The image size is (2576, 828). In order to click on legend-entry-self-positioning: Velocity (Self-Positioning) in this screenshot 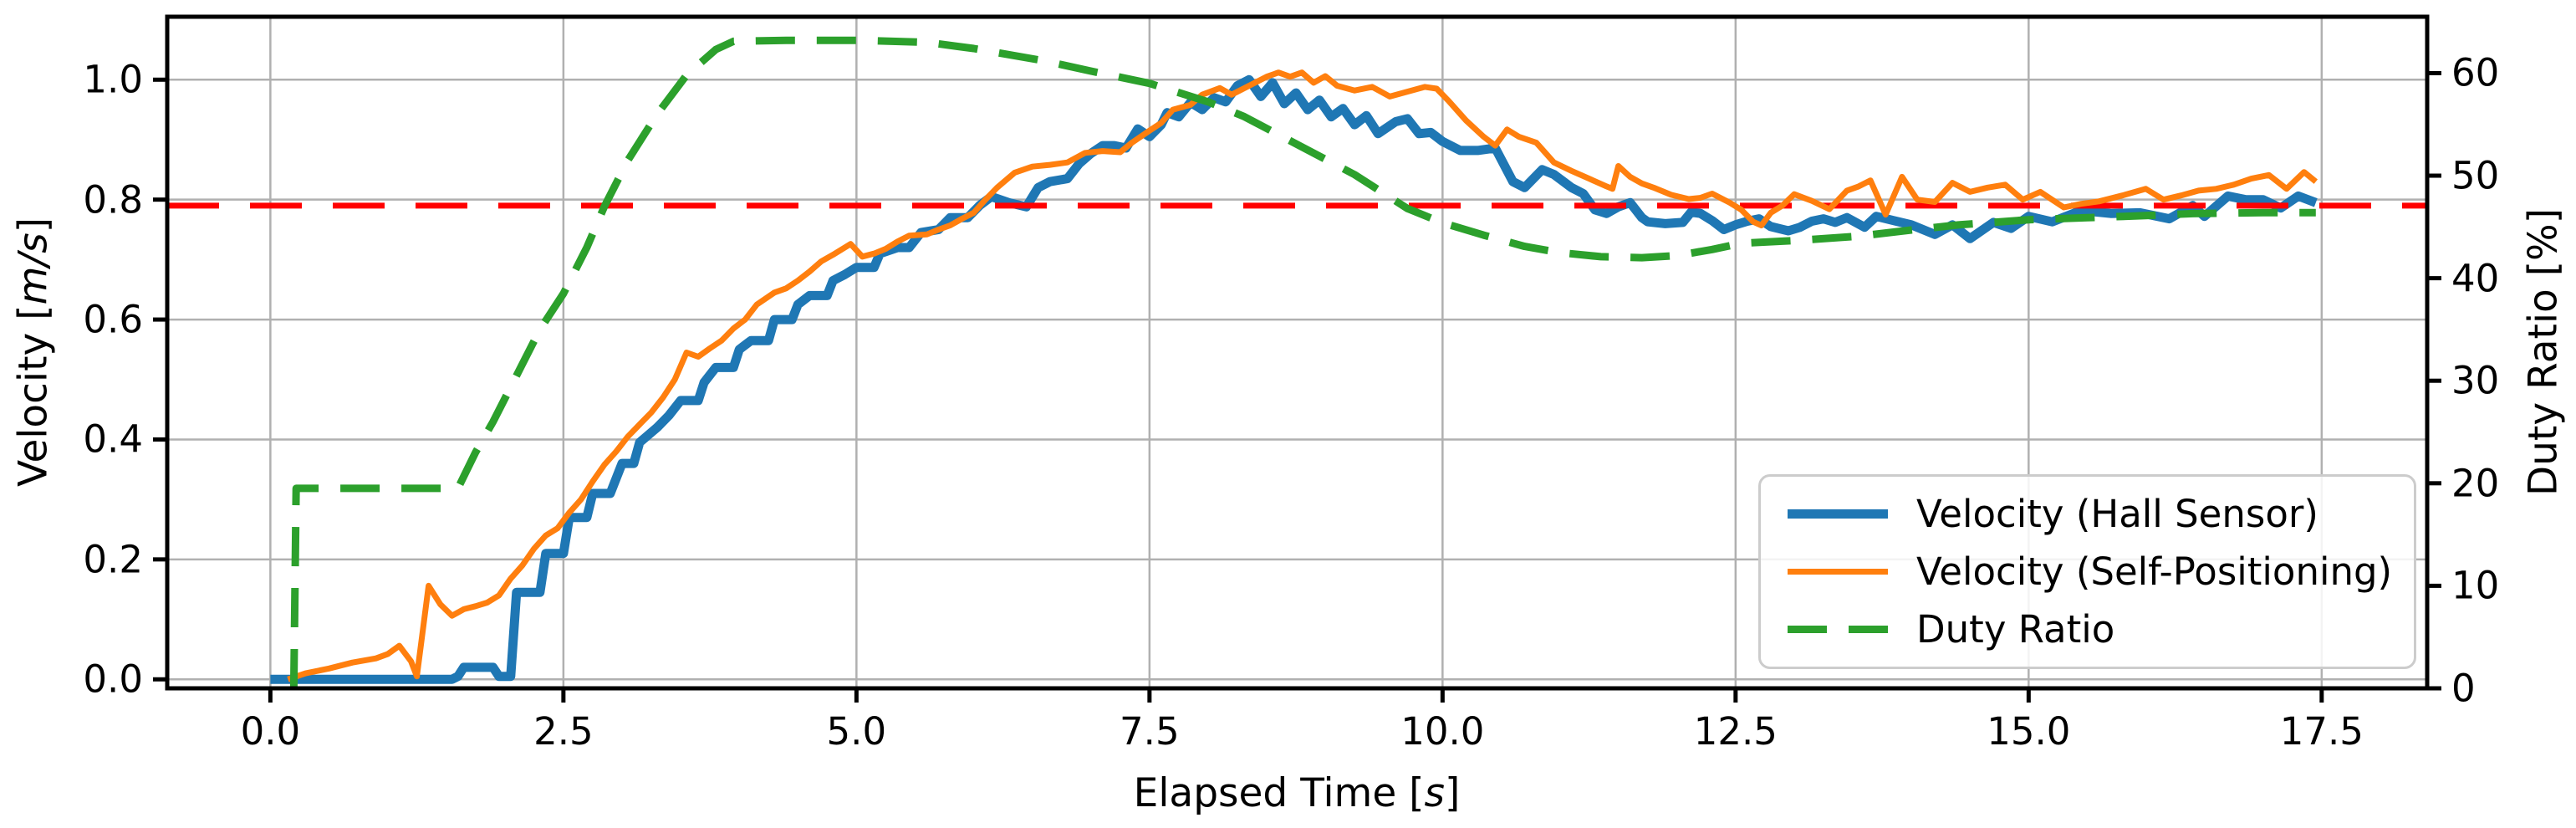, I will do `click(2087, 572)`.